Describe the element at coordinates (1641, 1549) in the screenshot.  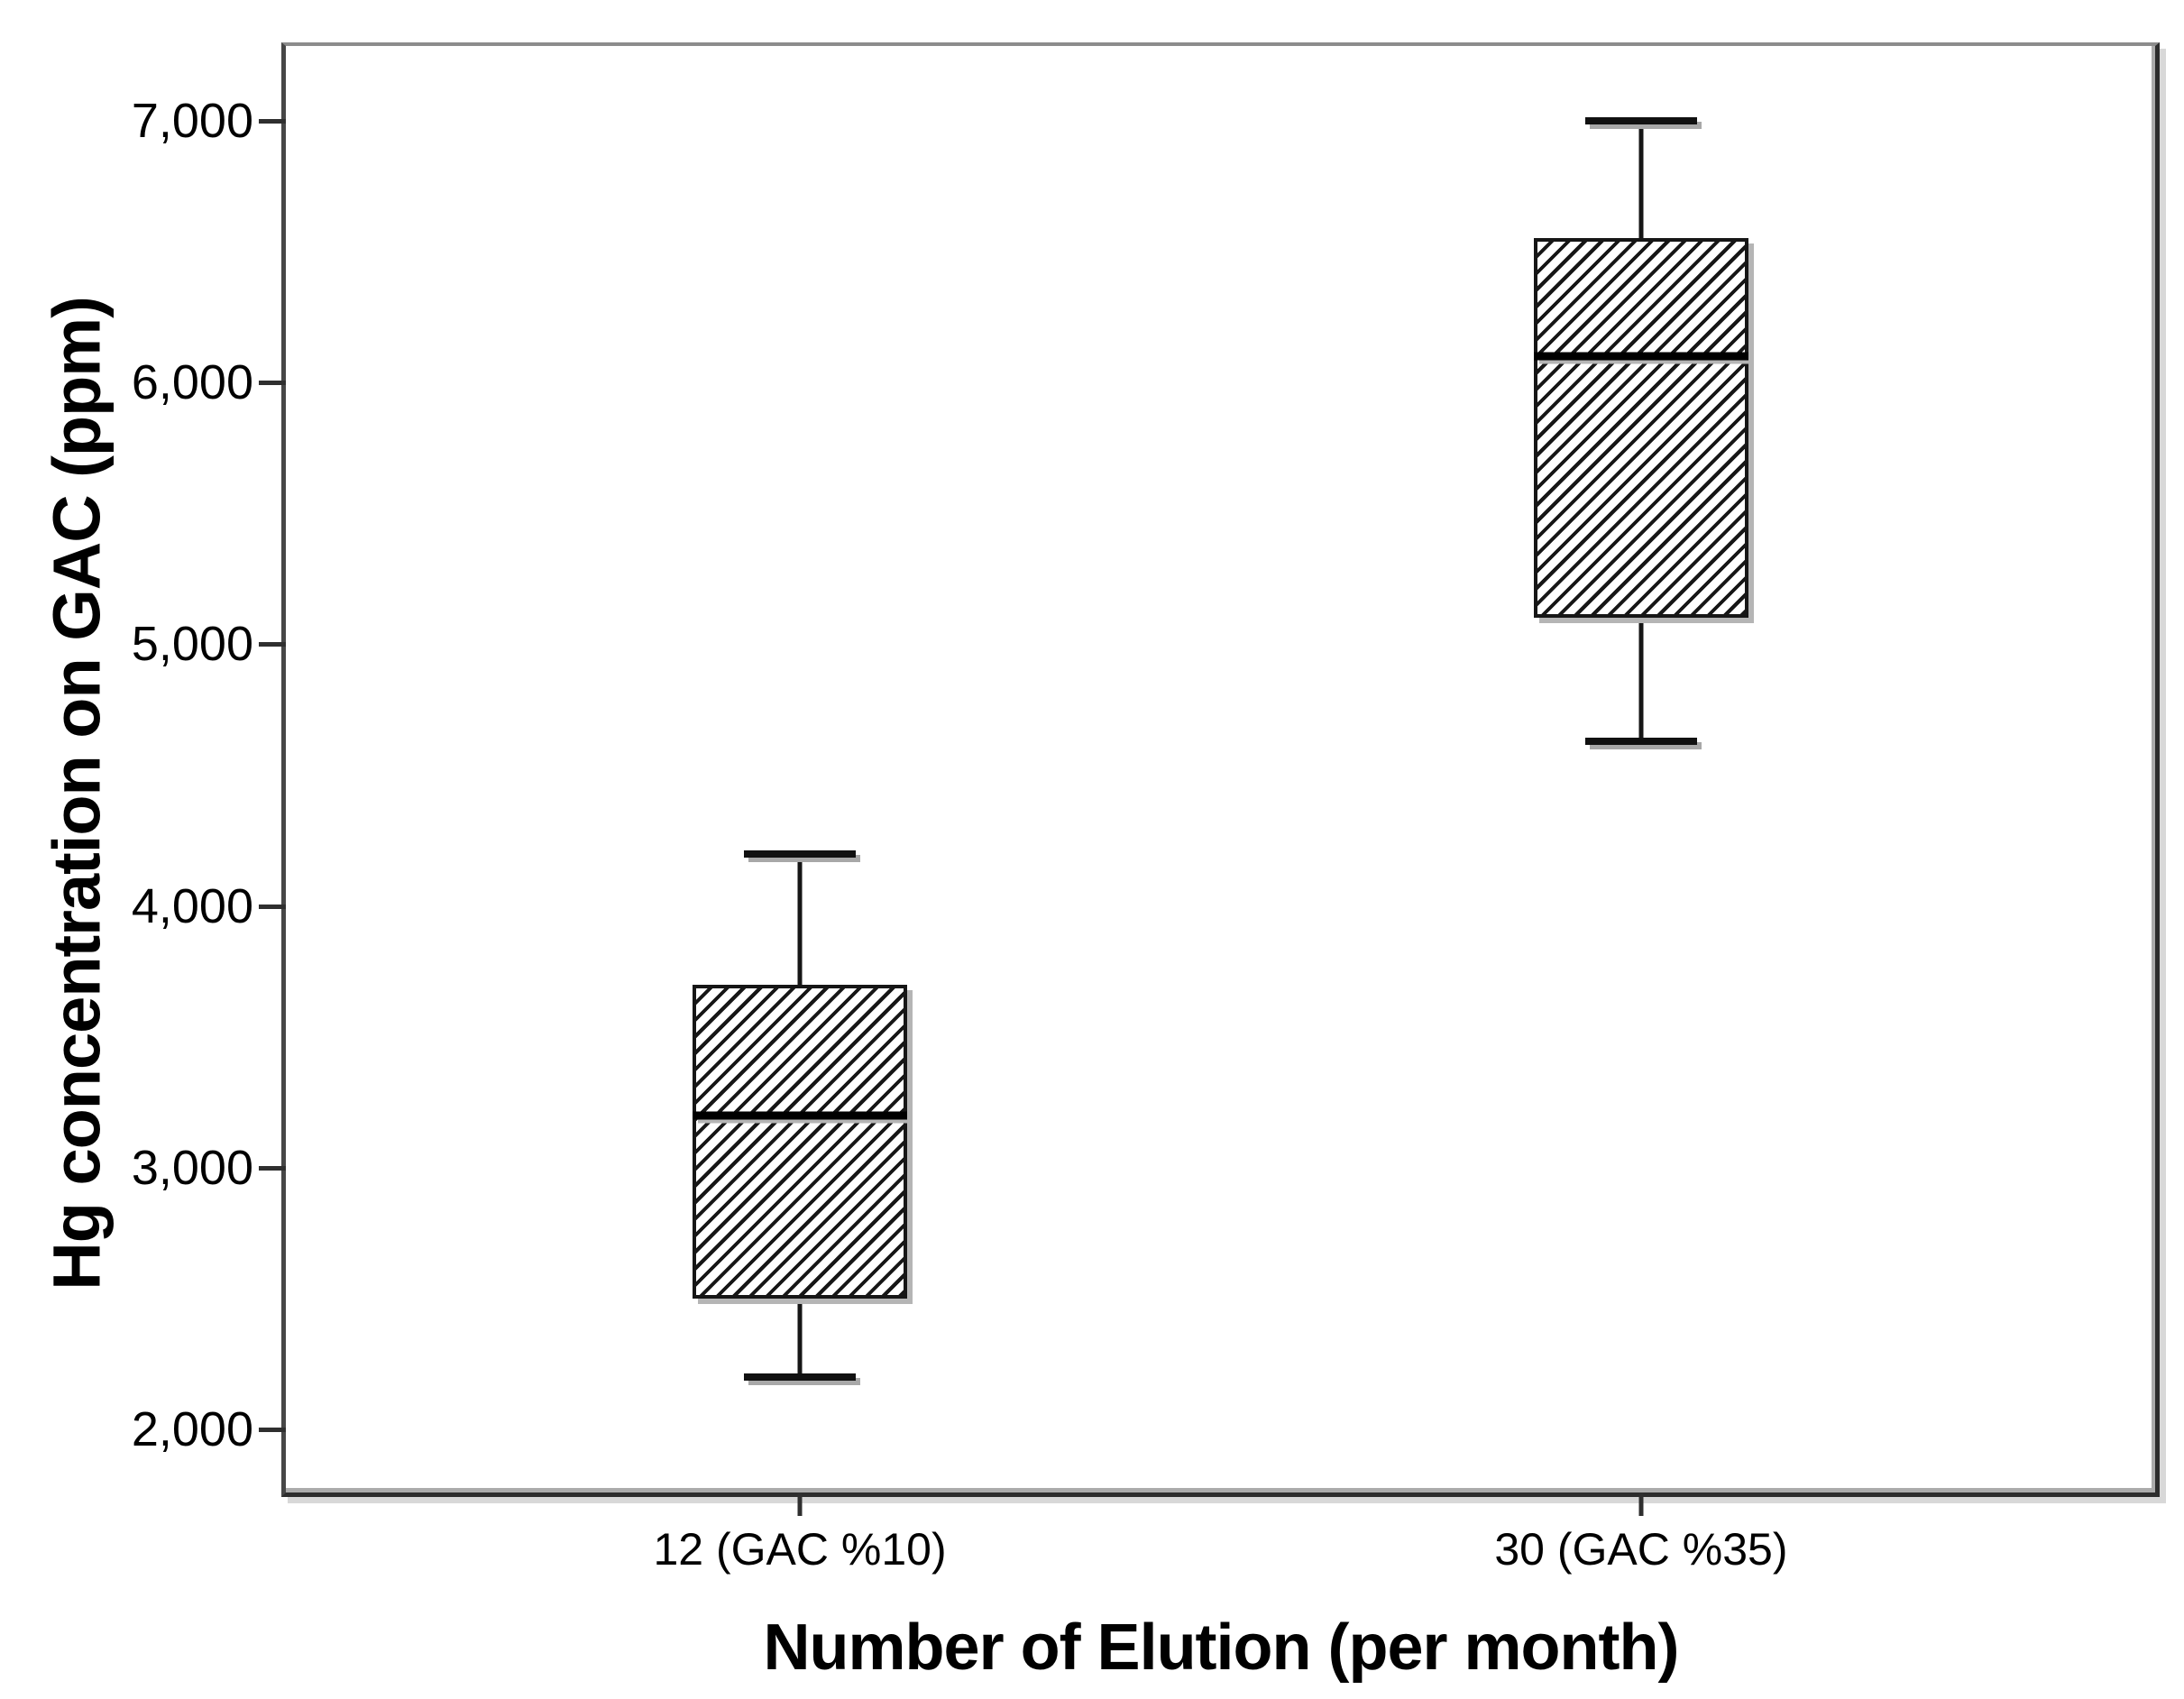
I see `x-tick-label: 30 (GAC %35)` at that location.